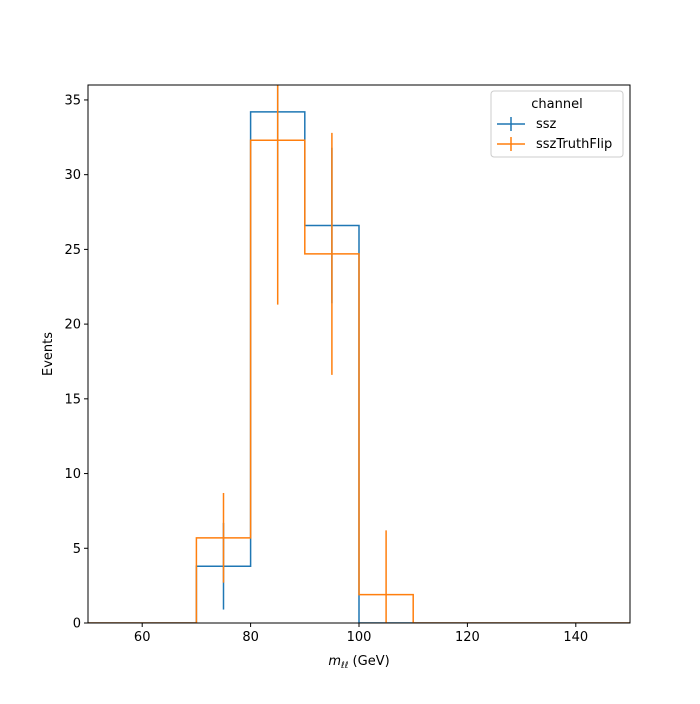 The image size is (700, 704). I want to click on legend-box, so click(557, 124).